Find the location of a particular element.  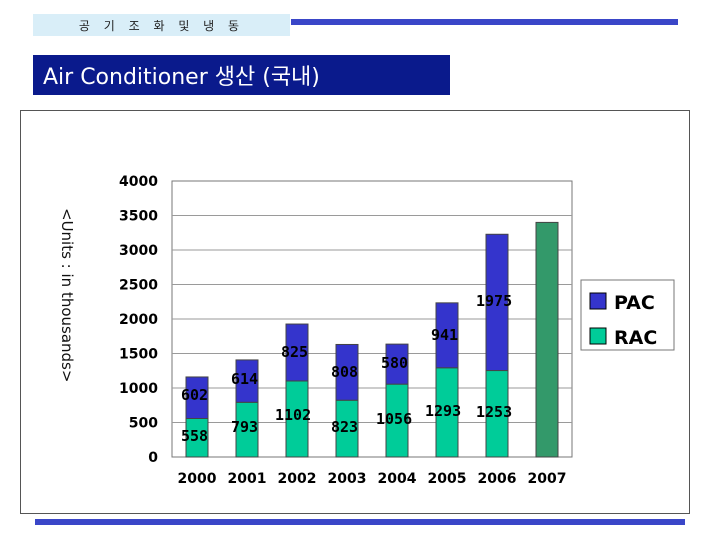

x-tick-label: 2001 is located at coordinates (247, 479).